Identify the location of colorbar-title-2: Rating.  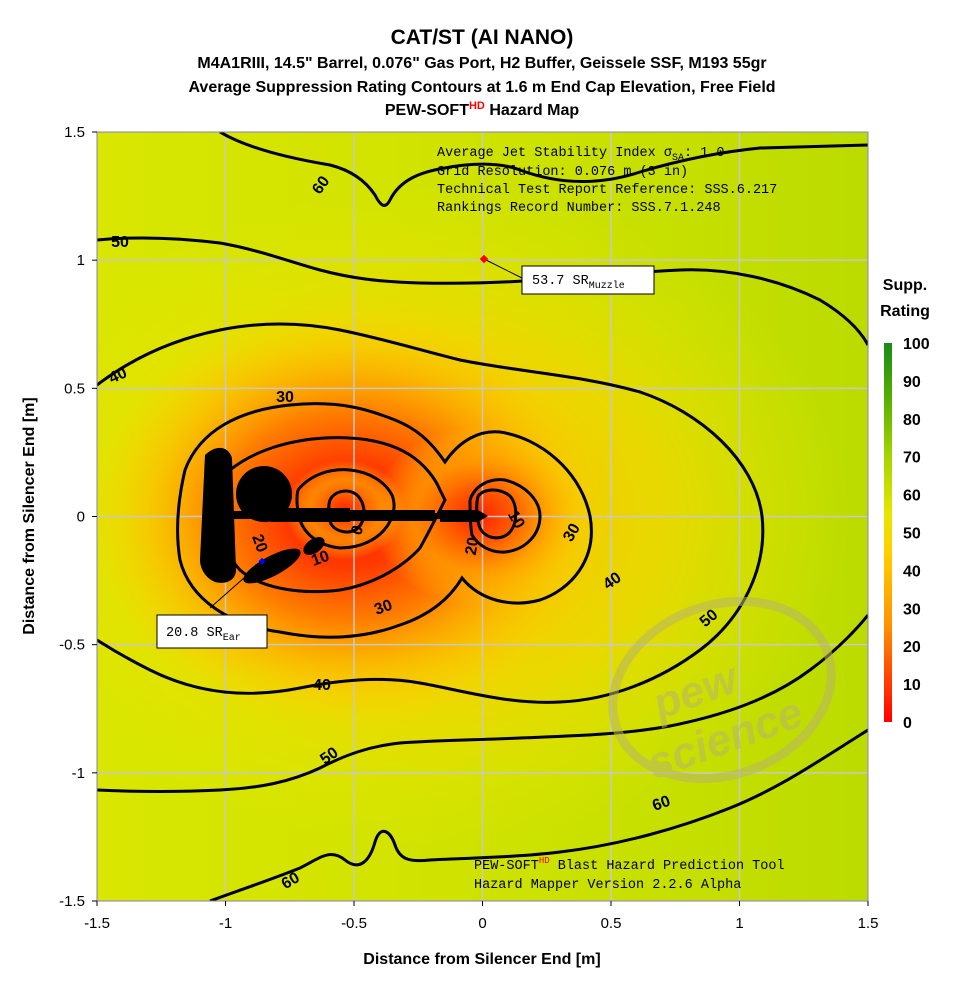
(905, 311).